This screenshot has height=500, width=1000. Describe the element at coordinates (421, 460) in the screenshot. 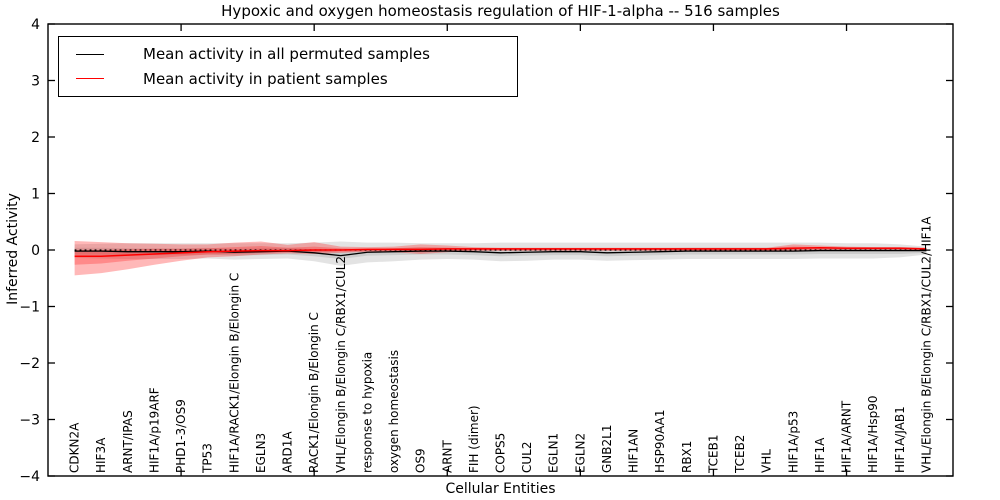

I see `x-category-label: OS9` at that location.